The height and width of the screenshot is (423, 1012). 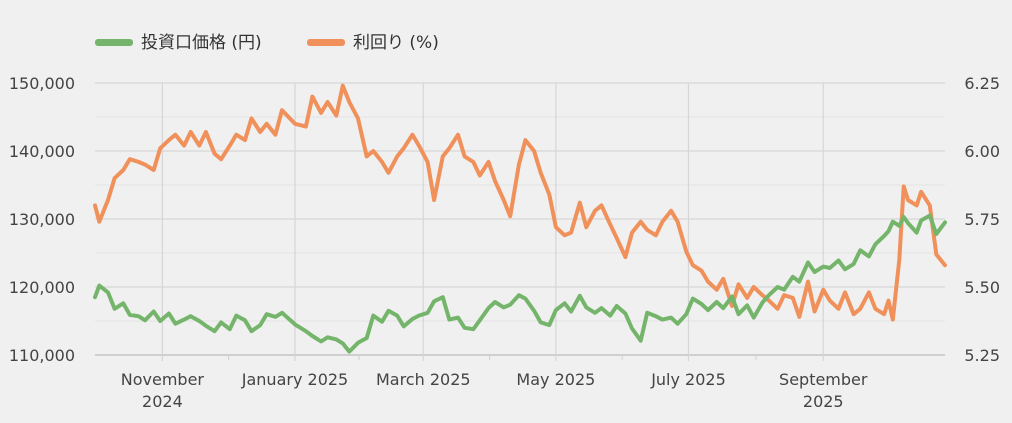 I want to click on y-right-tick-label: 6.25, so click(x=982, y=83).